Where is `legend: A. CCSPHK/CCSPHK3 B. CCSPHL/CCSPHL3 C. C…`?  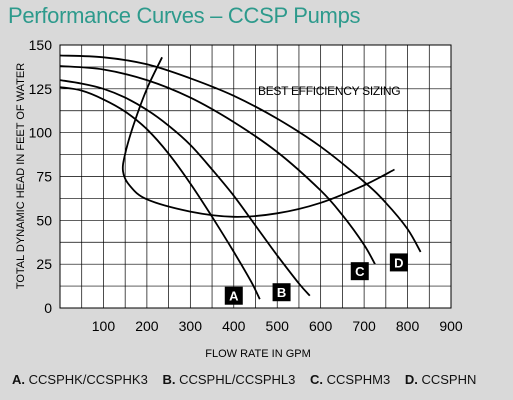
legend: A. CCSPHK/CCSPHK3 B. CCSPHL/CCSPHL3 C. C… is located at coordinates (262, 379).